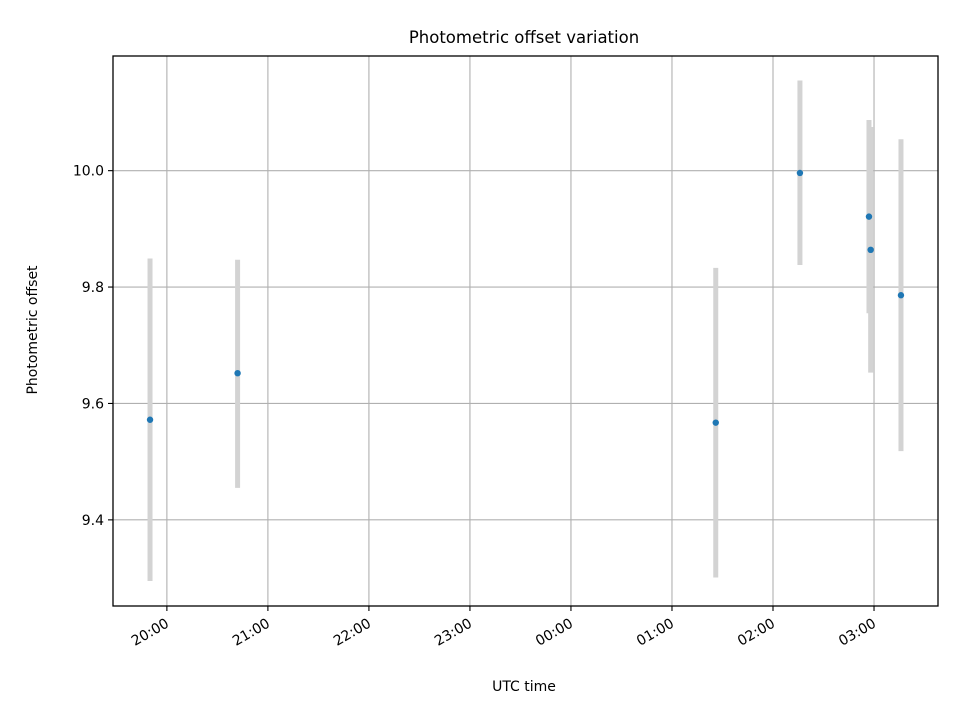  Describe the element at coordinates (150, 633) in the screenshot. I see `x-tick-label: 20:00` at that location.